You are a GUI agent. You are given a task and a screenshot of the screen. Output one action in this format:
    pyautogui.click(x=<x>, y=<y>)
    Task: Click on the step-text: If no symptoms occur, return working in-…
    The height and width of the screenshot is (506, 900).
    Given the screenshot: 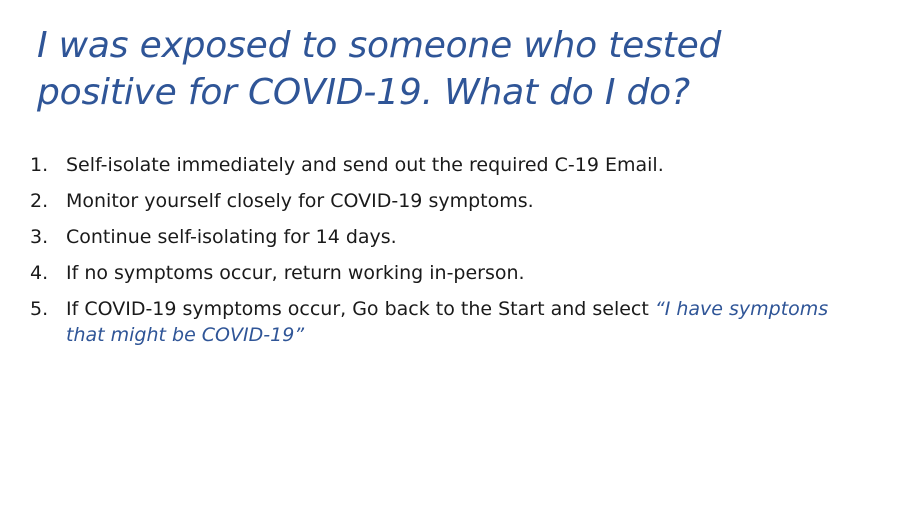 What is the action you would take?
    pyautogui.click(x=295, y=273)
    